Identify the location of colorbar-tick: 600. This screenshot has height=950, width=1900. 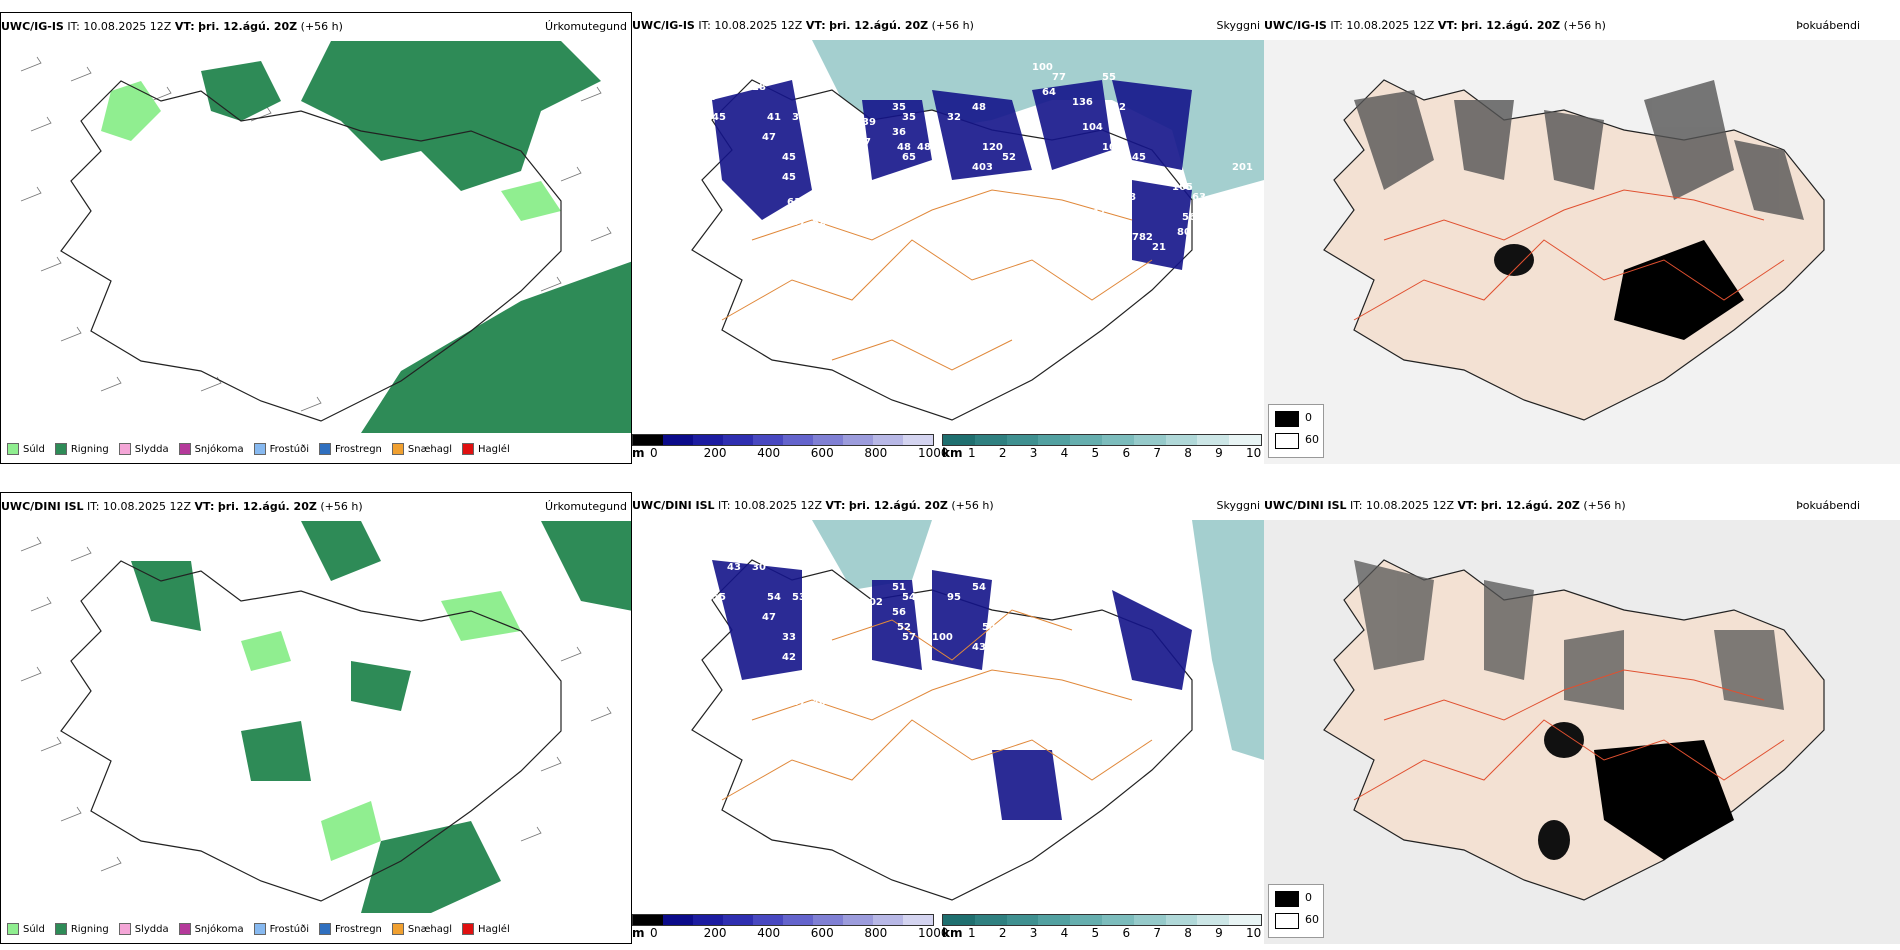
(822, 453).